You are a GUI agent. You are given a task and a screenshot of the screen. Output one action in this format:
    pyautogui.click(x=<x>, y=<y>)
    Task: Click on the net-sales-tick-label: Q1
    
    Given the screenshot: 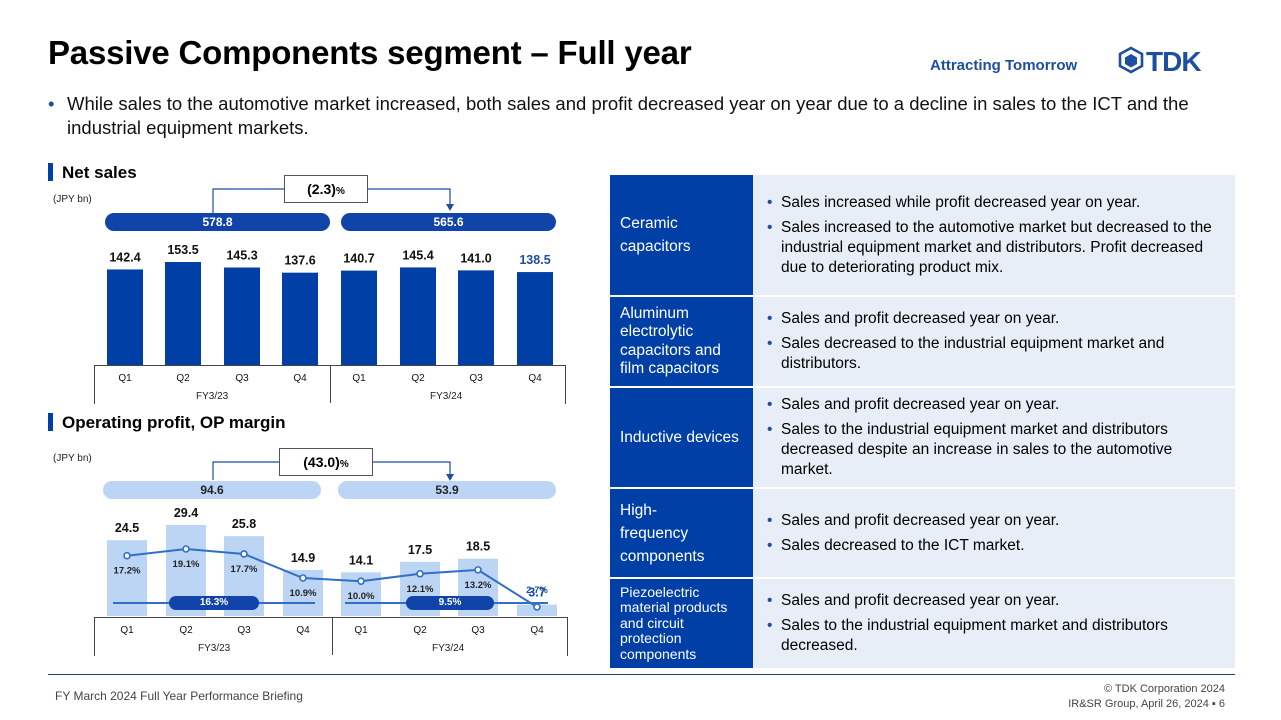 What is the action you would take?
    pyautogui.click(x=359, y=378)
    